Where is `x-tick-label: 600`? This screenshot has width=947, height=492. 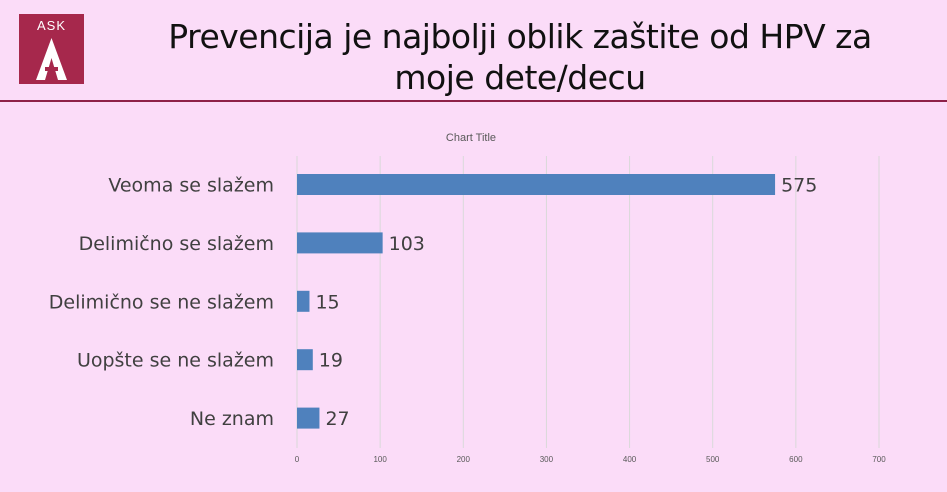 x-tick-label: 600 is located at coordinates (796, 459).